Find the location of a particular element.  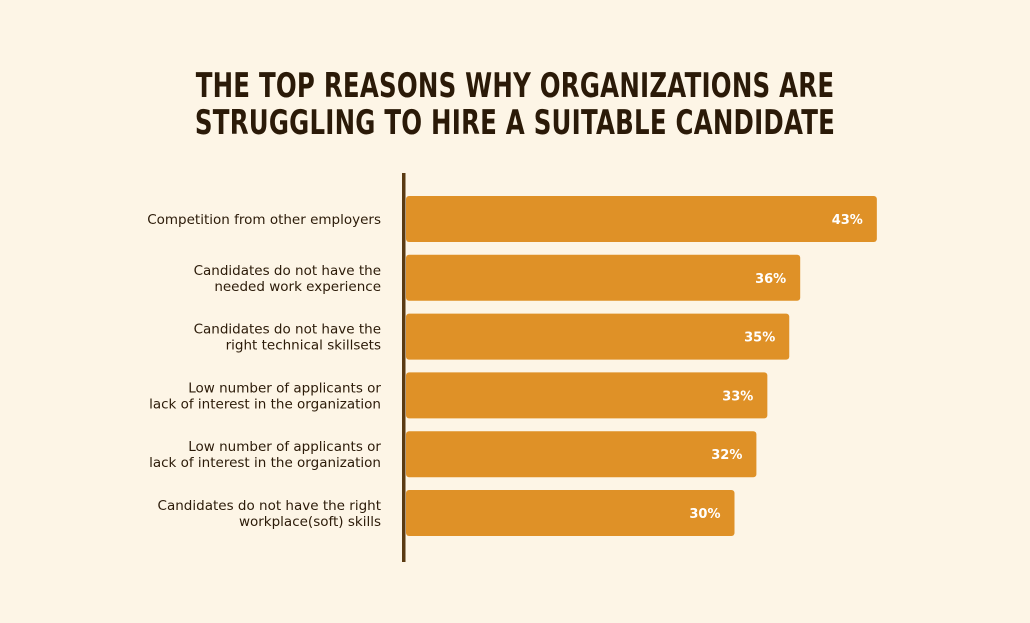

category-label-line: needed work experience is located at coordinates (297, 287).